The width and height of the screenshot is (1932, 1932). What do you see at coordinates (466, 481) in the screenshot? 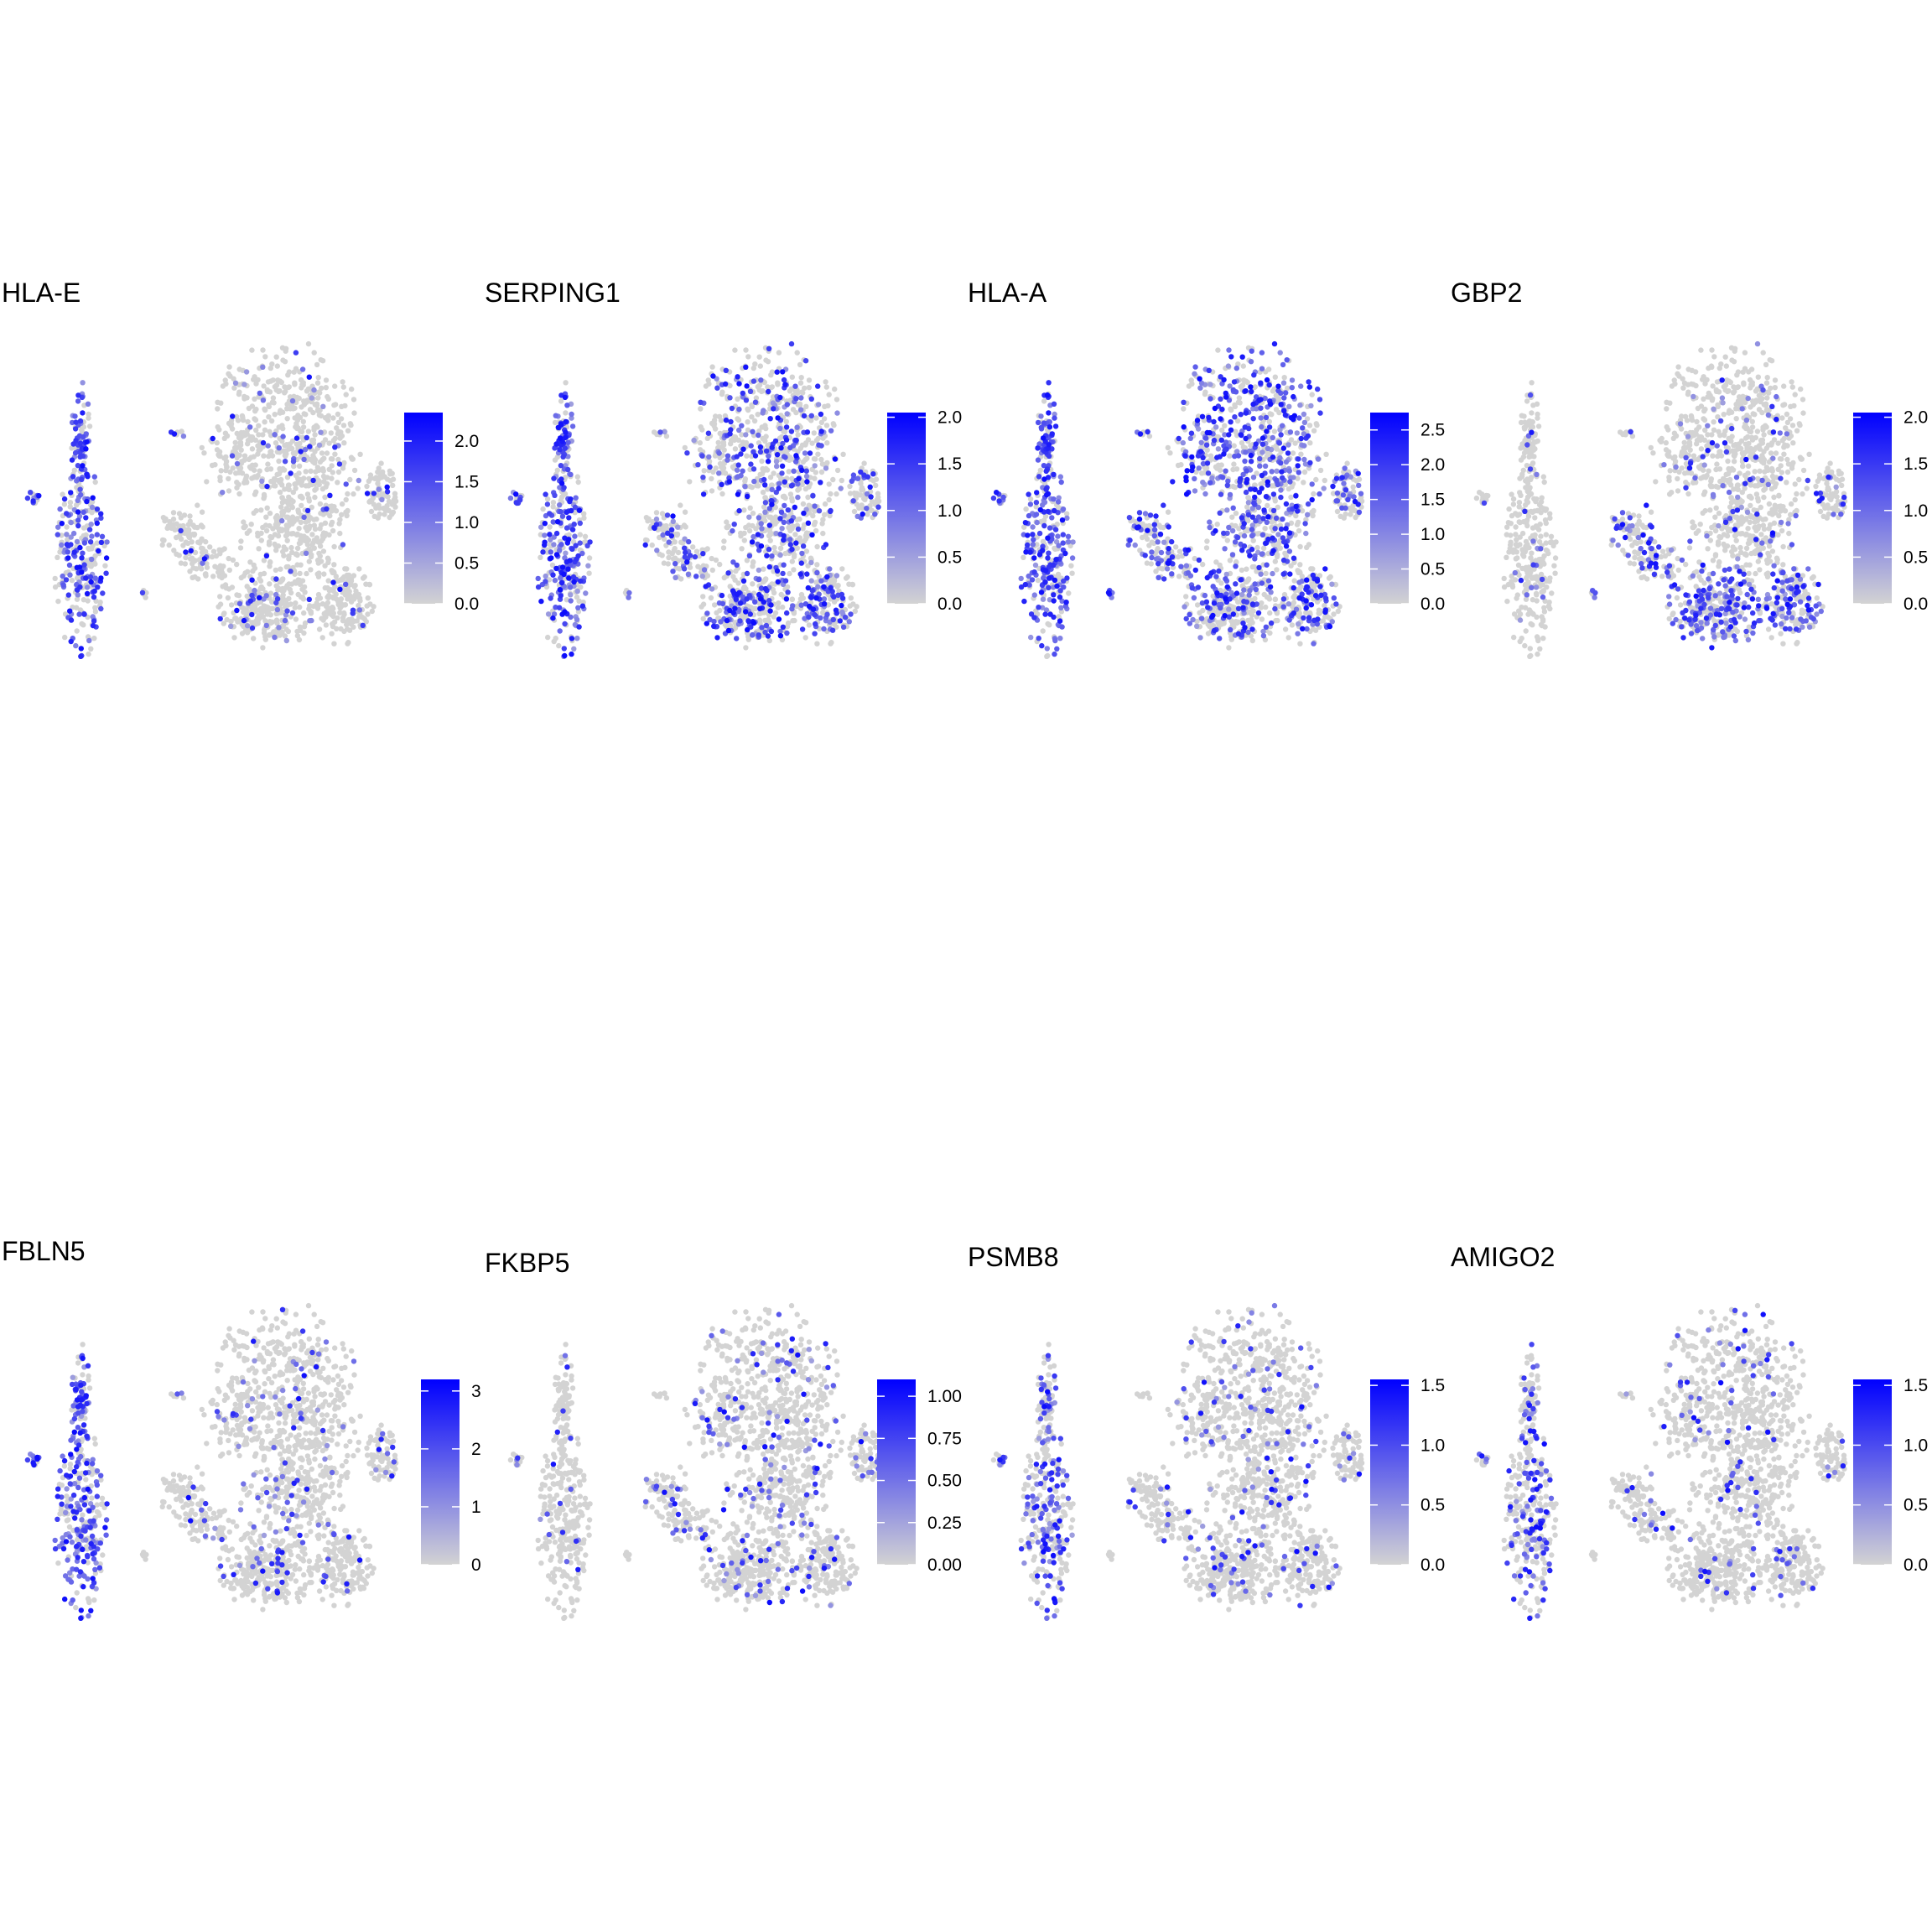
I see `colorbar-tick-label: 1.5` at bounding box center [466, 481].